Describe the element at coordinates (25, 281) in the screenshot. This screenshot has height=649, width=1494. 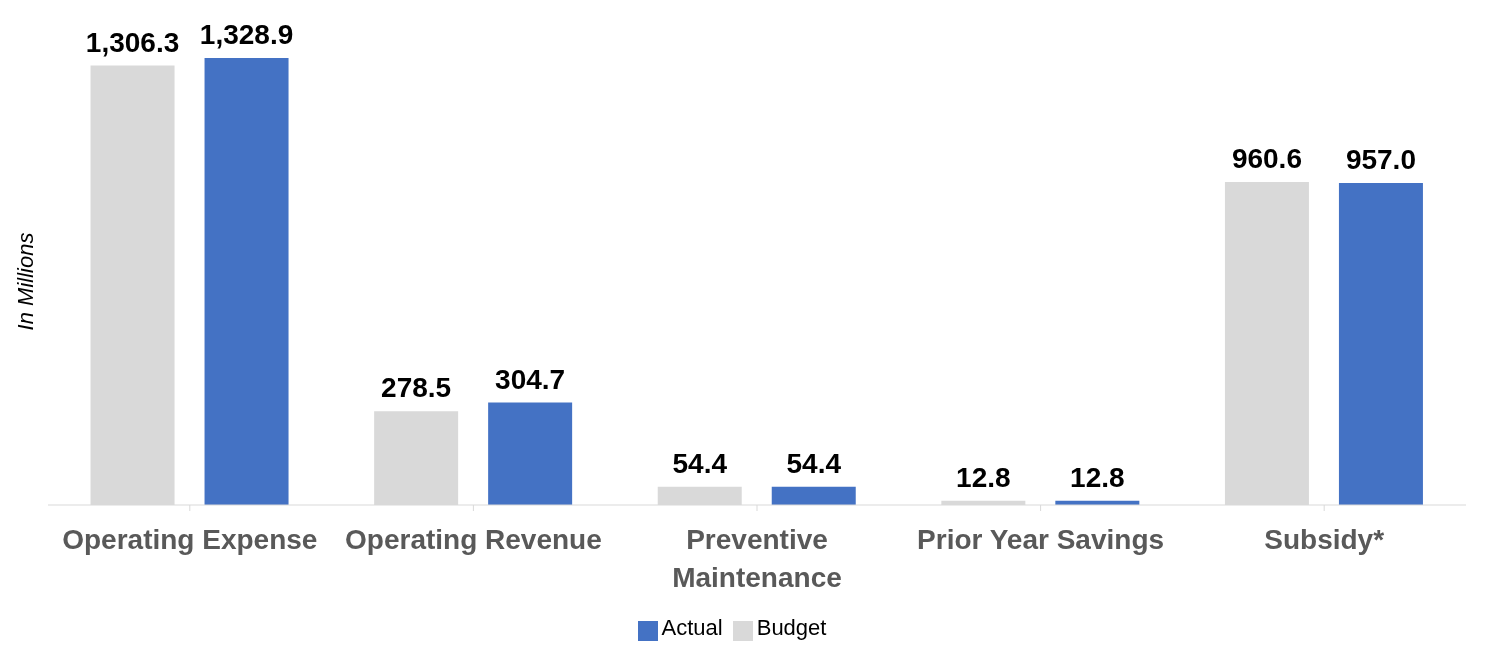
I see `y-axis-title: In Millions` at that location.